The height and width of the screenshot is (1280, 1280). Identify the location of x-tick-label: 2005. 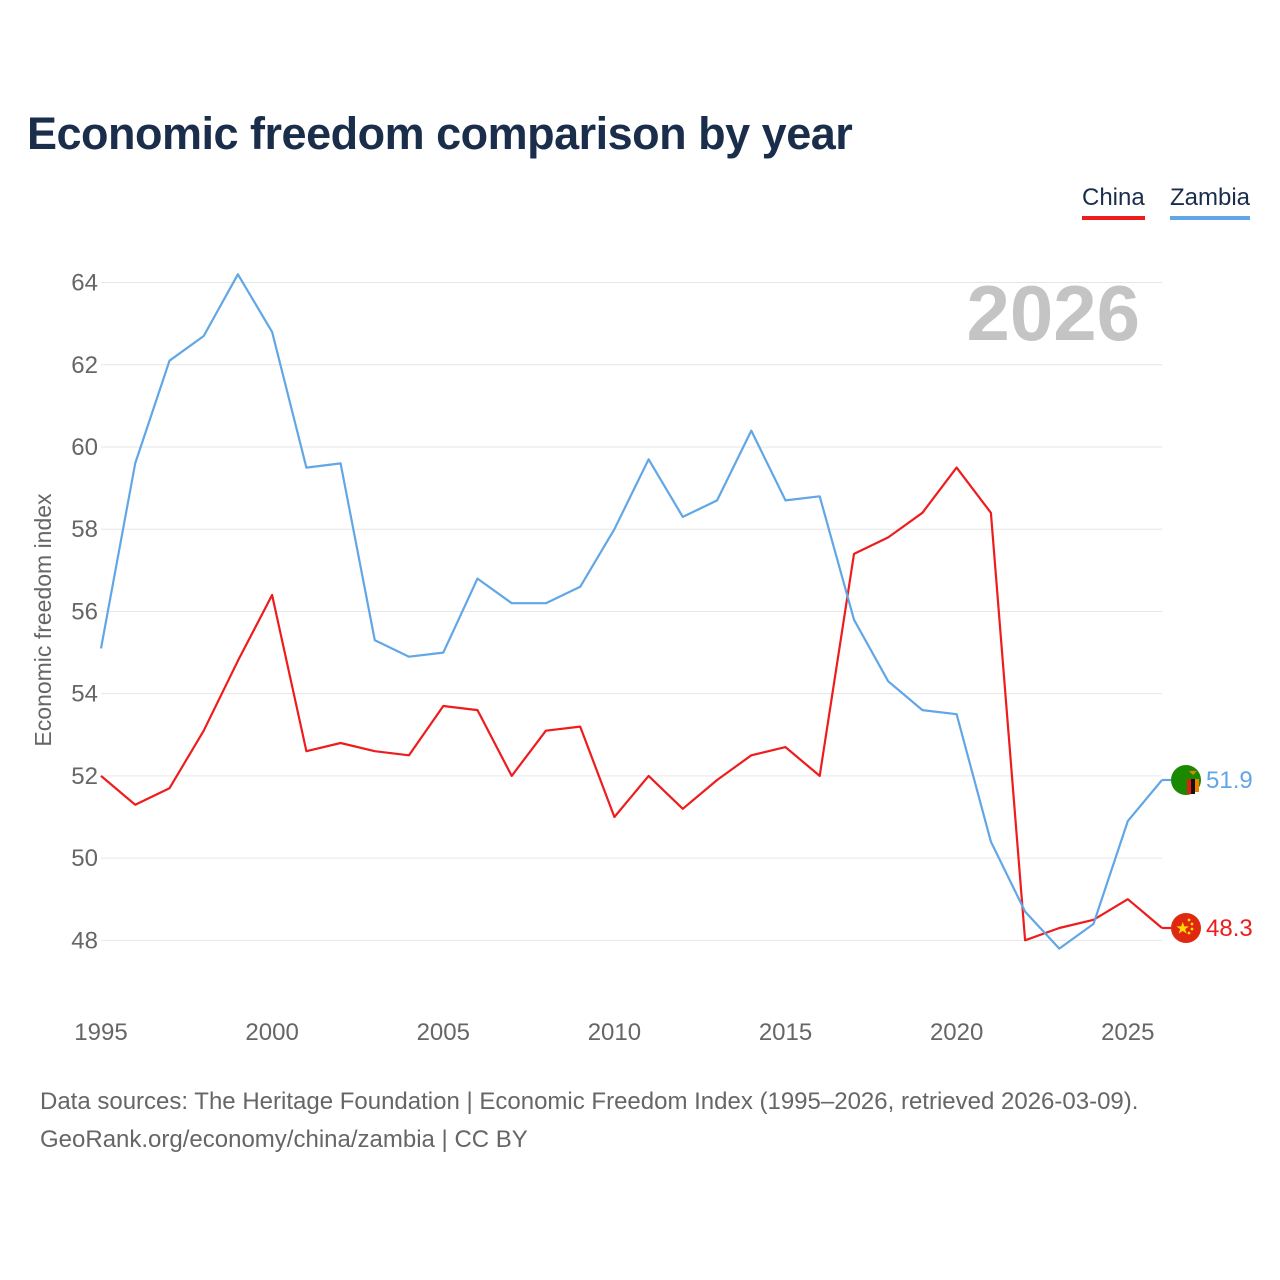
(443, 1032).